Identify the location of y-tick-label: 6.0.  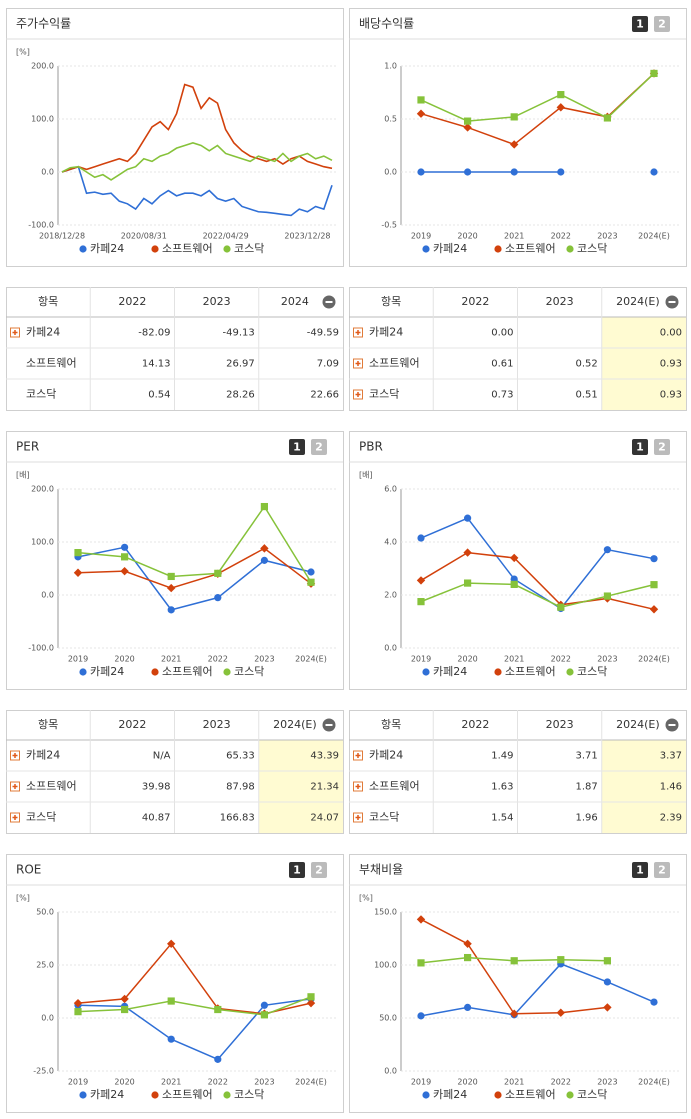
(390, 489).